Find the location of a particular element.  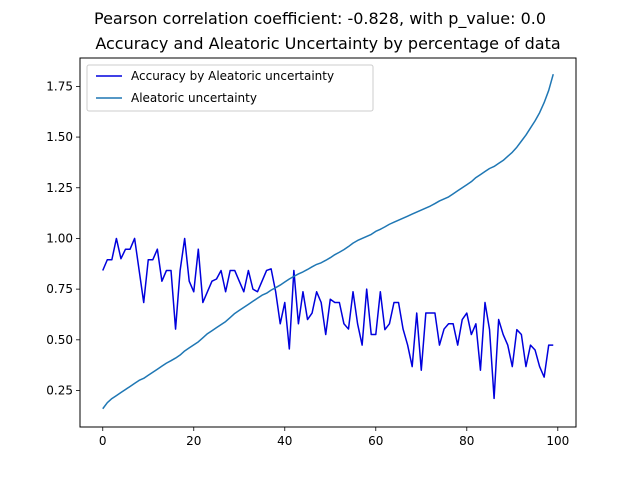

x-tick-label: 100 is located at coordinates (557, 441).